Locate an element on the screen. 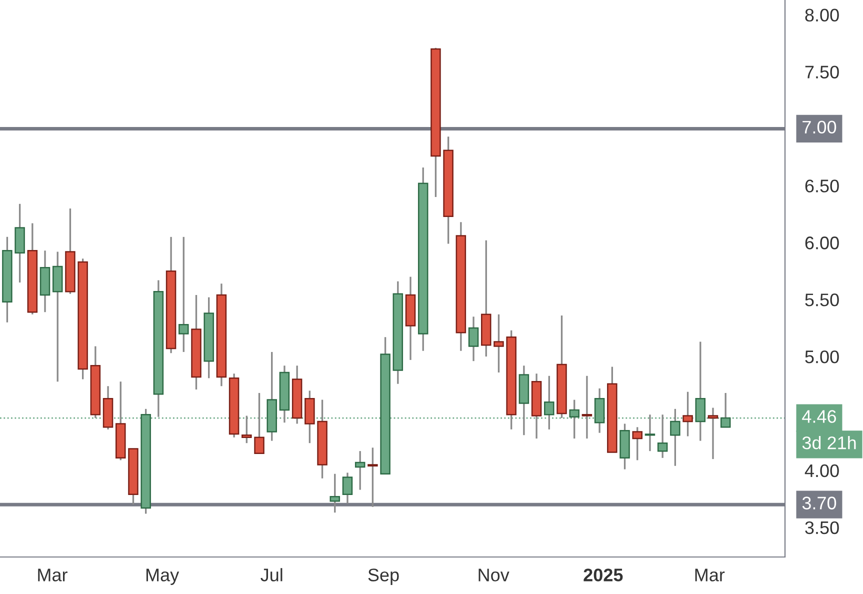 The height and width of the screenshot is (594, 863). y-tick-label: 7.50 is located at coordinates (822, 72).